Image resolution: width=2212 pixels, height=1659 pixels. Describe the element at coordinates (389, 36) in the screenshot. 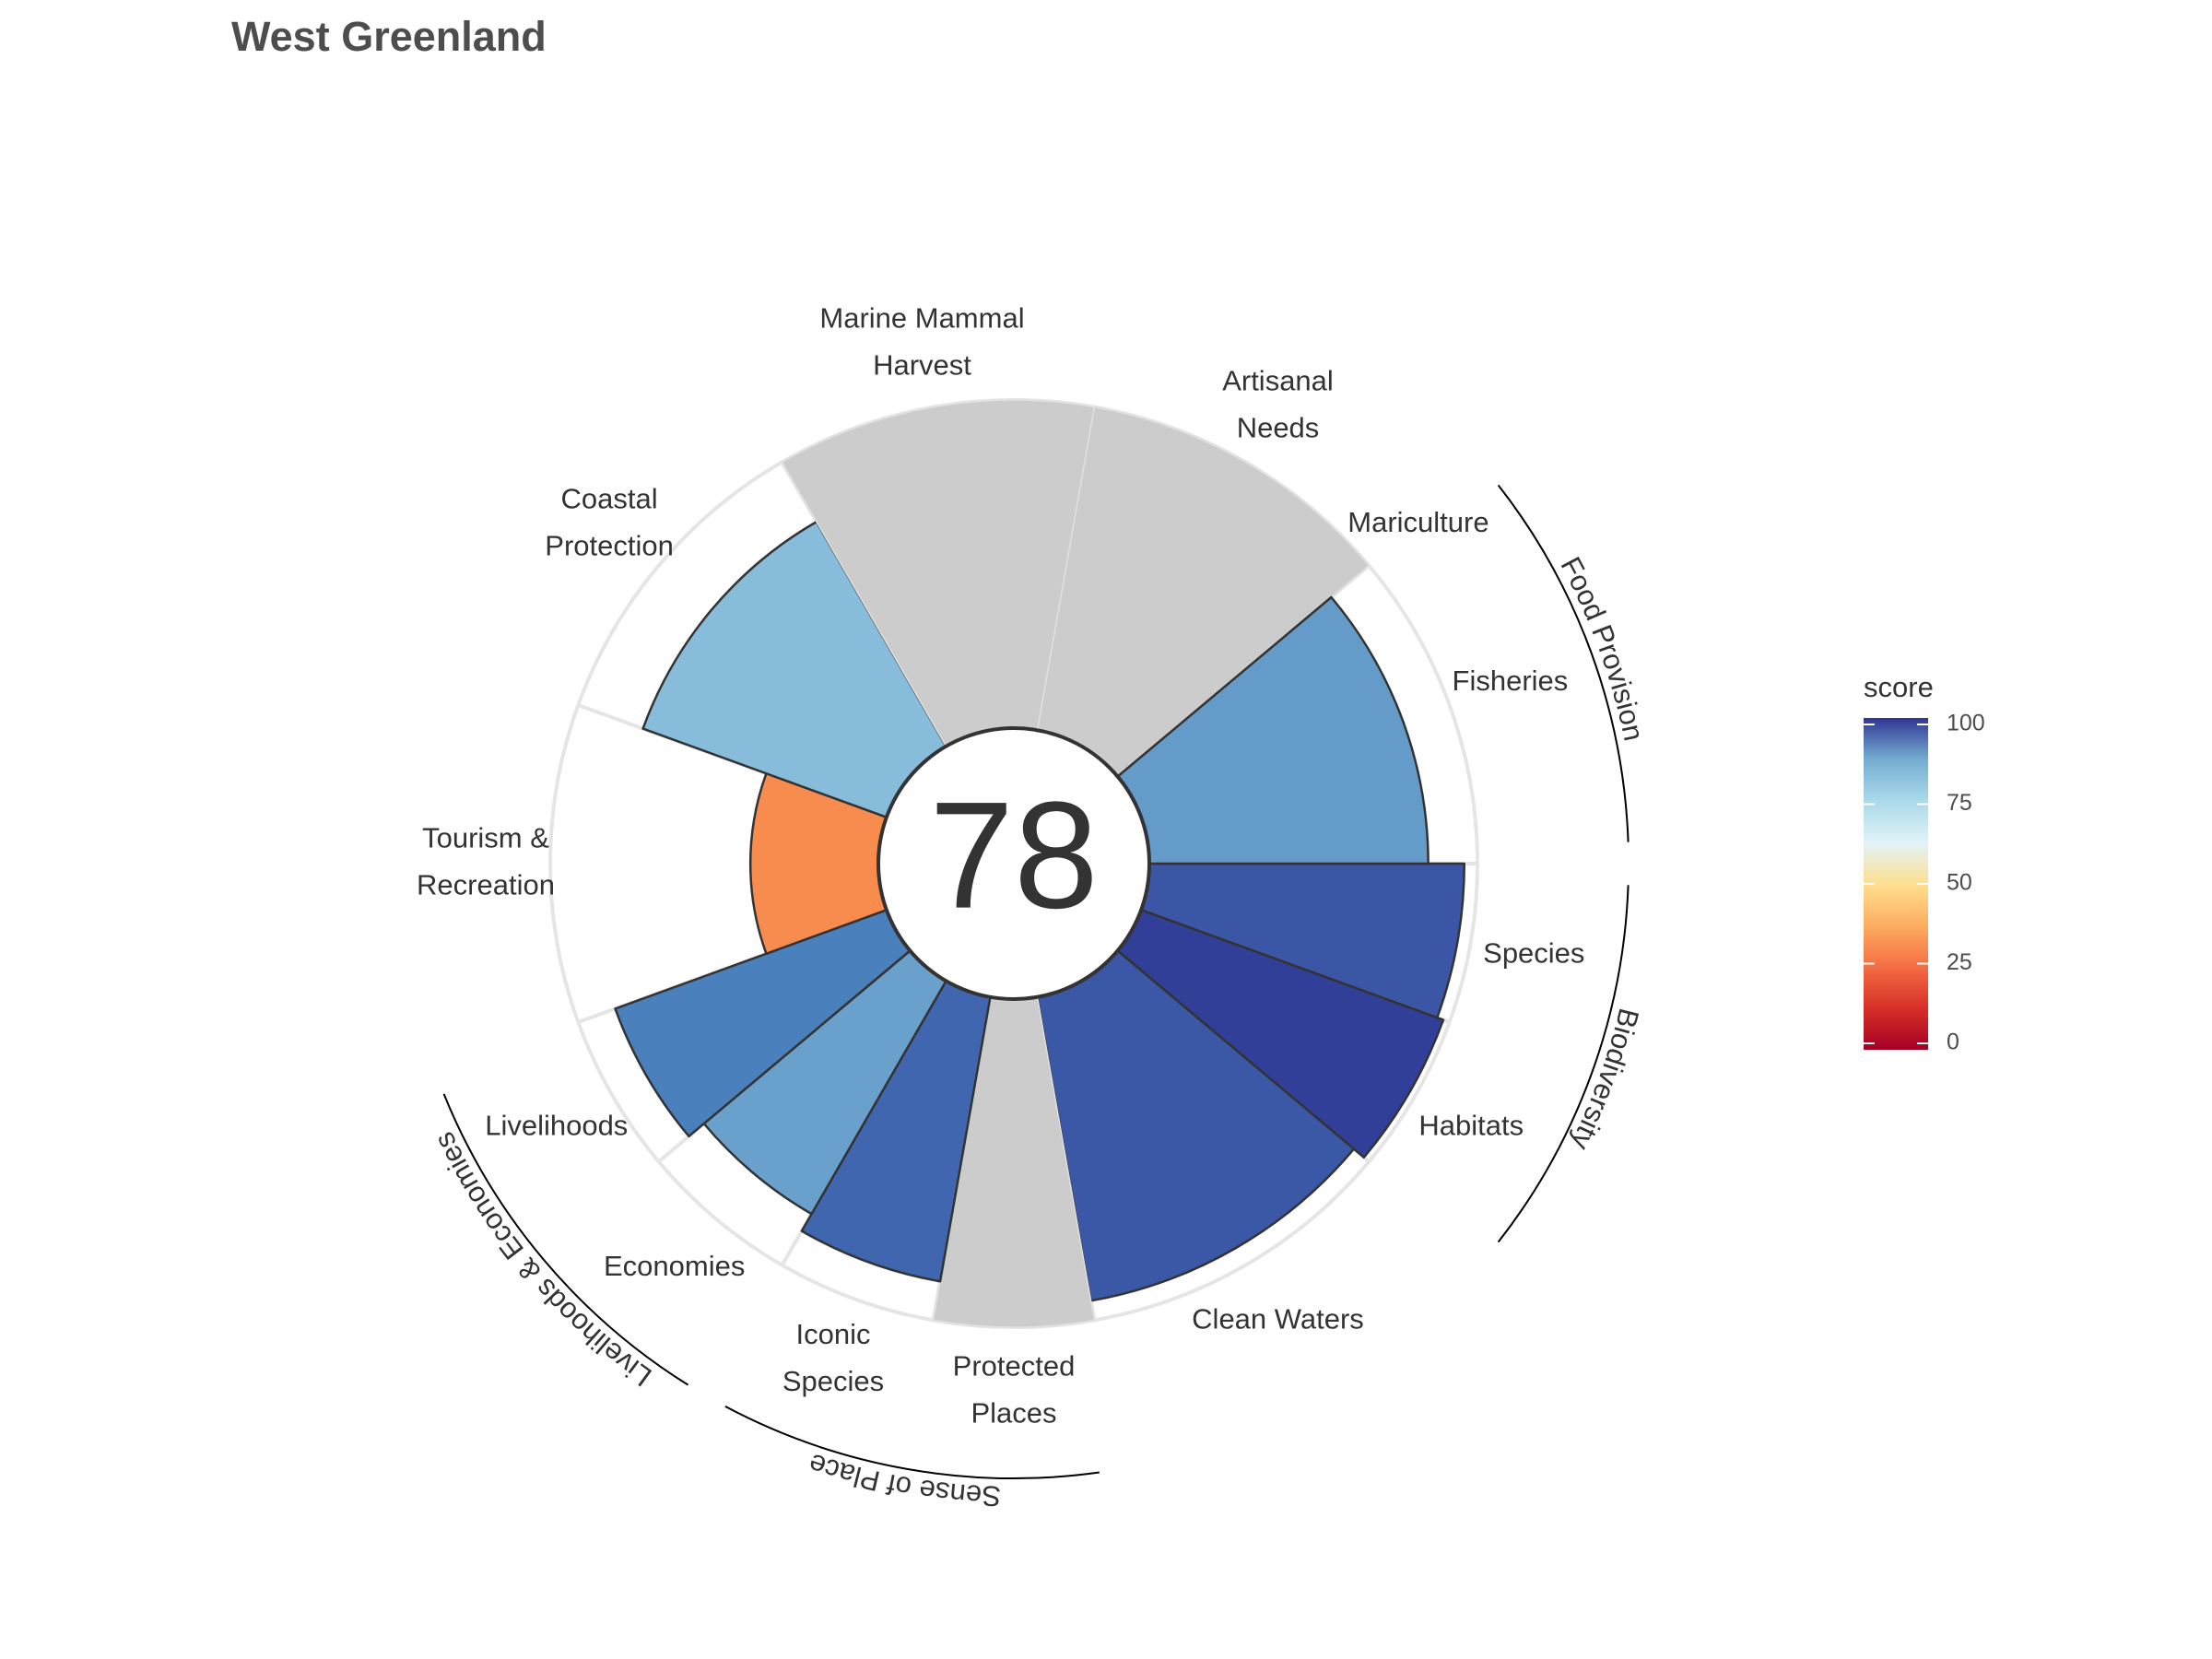

I see `chart-title: West Greenland` at that location.